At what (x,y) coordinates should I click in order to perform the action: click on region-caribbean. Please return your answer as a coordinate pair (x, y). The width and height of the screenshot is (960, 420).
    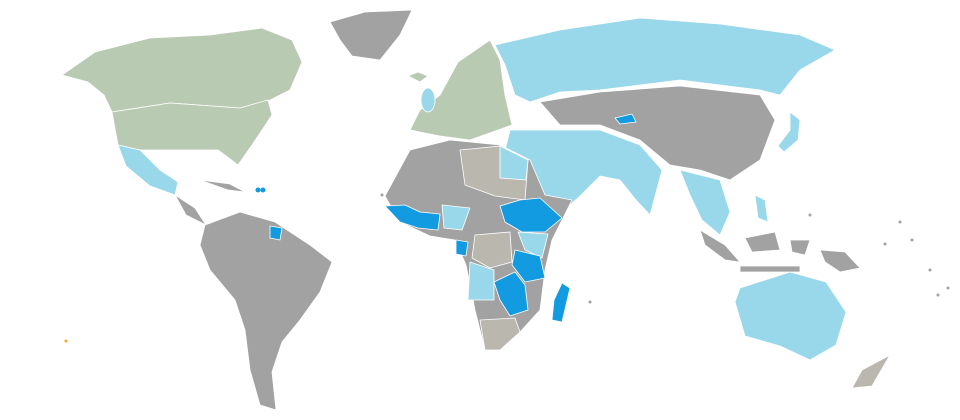
    Looking at the image, I should click on (222, 186).